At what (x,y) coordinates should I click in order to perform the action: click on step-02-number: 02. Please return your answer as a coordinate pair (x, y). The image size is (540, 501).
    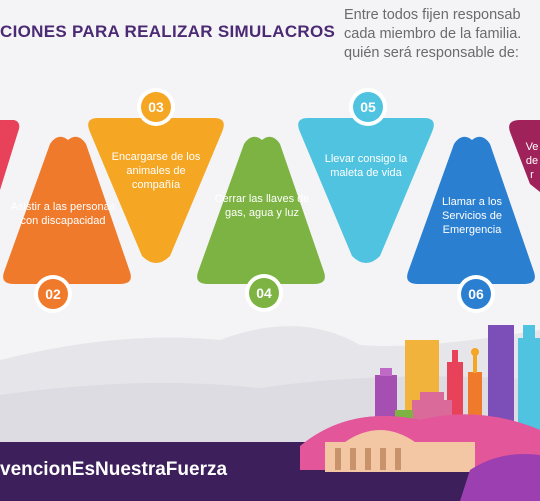
    Looking at the image, I should click on (53, 294).